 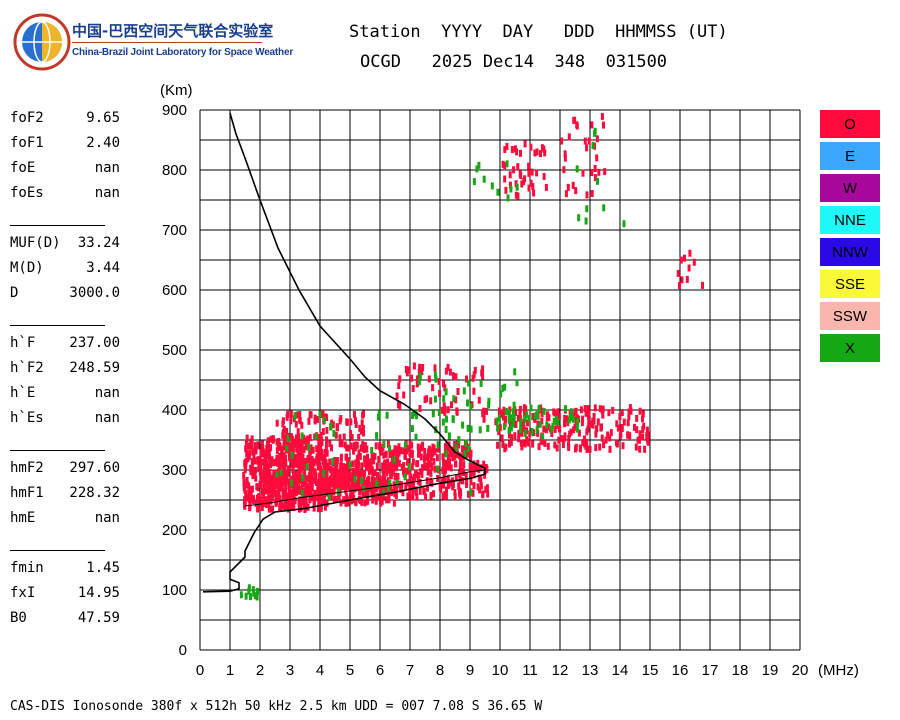 What do you see at coordinates (23, 393) in the screenshot?
I see `param-label: h`E` at bounding box center [23, 393].